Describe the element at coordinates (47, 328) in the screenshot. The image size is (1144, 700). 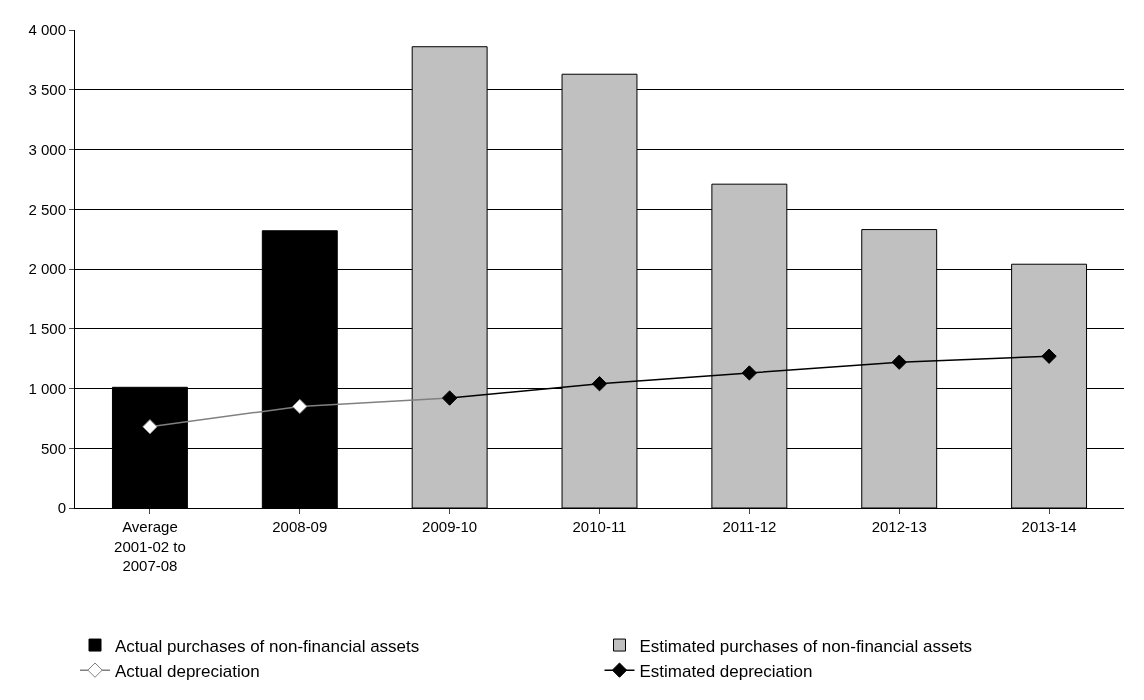
I see `y-tick-label: 1 500` at that location.